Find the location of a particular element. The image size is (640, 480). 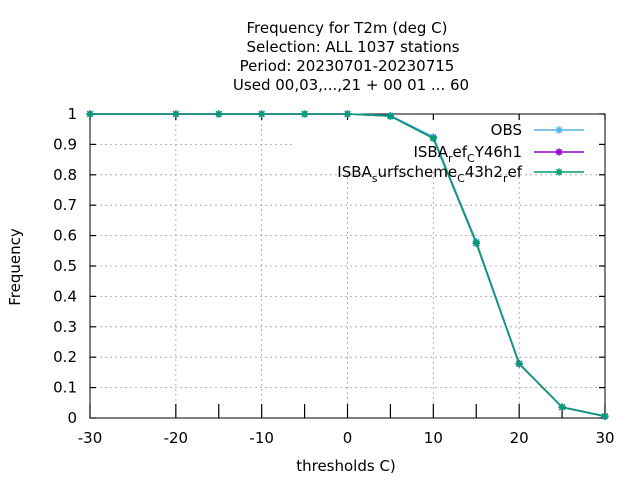

x-tick-label: 10 is located at coordinates (433, 438).